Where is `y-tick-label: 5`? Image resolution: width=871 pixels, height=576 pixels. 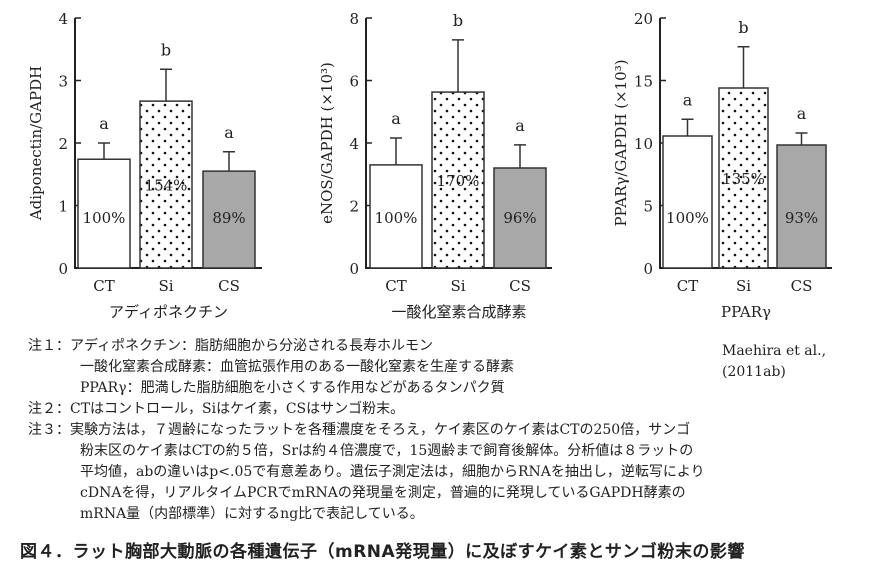
y-tick-label: 5 is located at coordinates (648, 207).